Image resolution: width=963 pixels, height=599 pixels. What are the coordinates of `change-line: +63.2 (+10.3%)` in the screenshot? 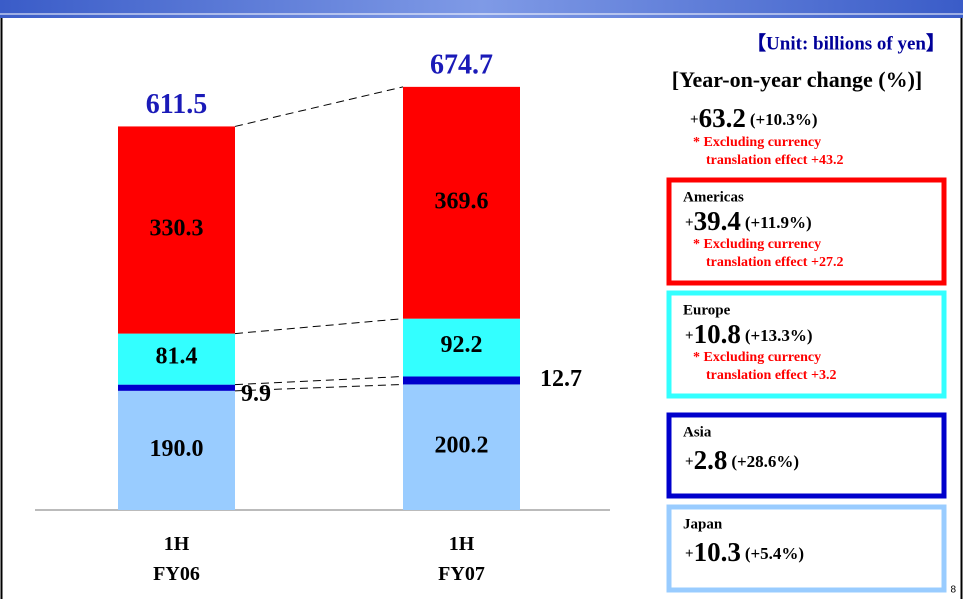 It's located at (754, 118).